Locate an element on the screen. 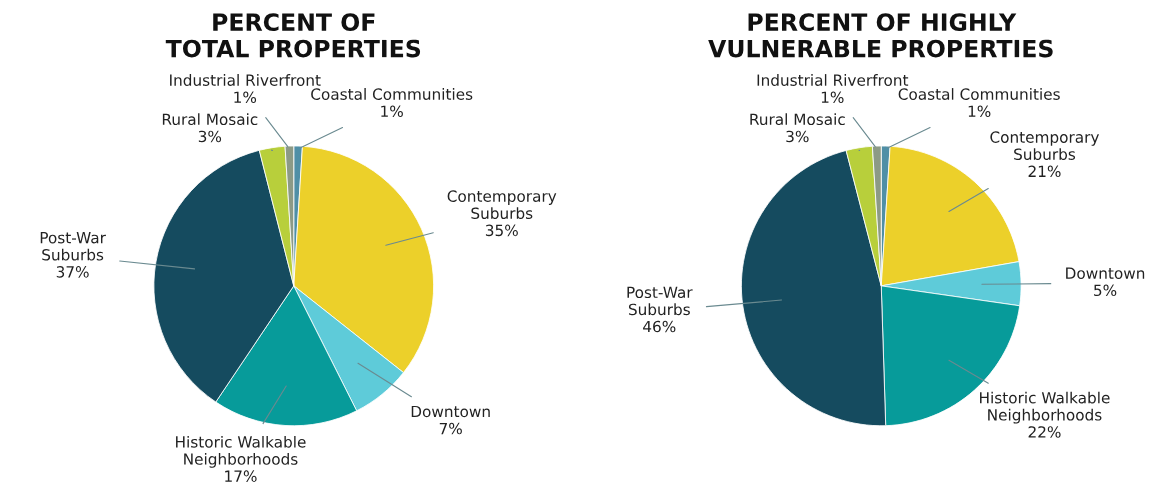 The height and width of the screenshot is (498, 1175). data-label: 21% is located at coordinates (1044, 171).